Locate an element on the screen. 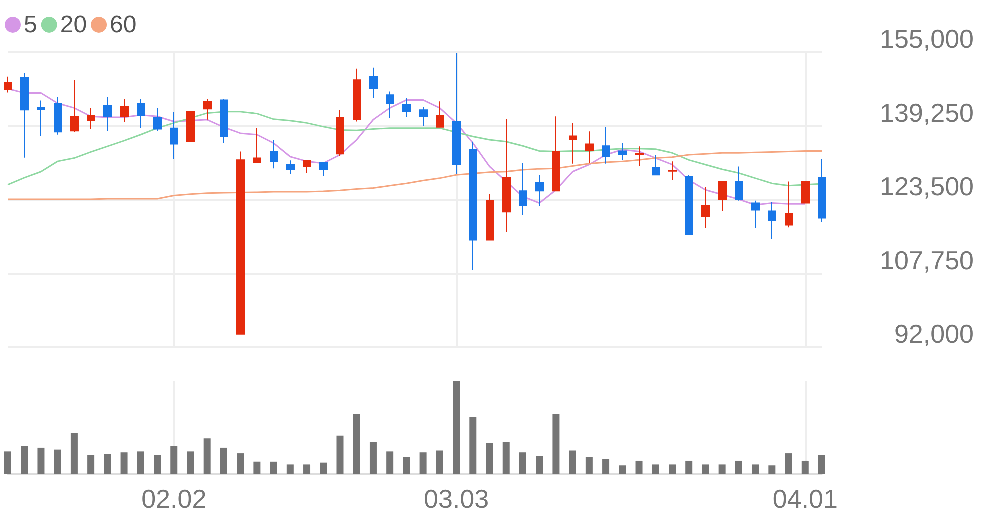  y-tick-label: 123,500 is located at coordinates (927, 187).